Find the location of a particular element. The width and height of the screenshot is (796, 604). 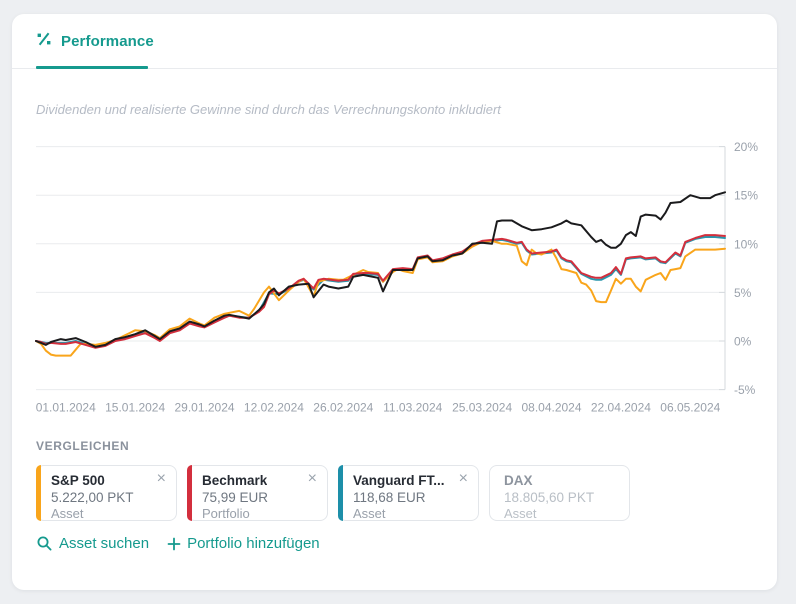

x-axis-label: 06.05.2024 is located at coordinates (690, 408).